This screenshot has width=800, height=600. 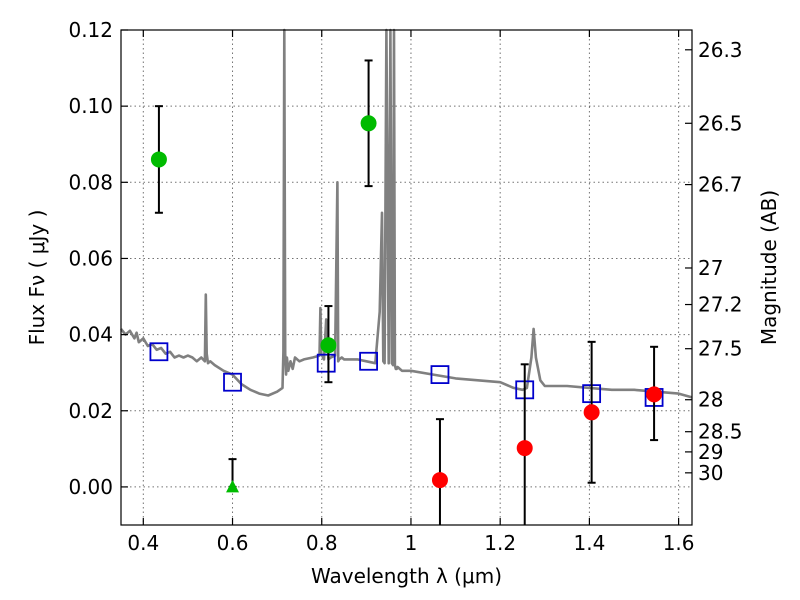 What do you see at coordinates (720, 185) in the screenshot?
I see `mag-tick-label: 26.7` at bounding box center [720, 185].